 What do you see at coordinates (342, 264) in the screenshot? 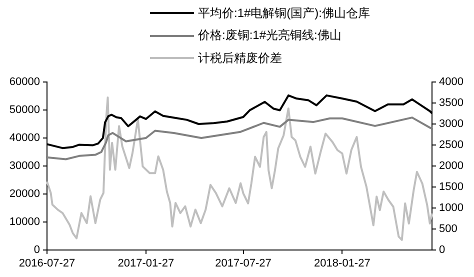
I see `x-tick-label: 2018-01-27` at bounding box center [342, 264].